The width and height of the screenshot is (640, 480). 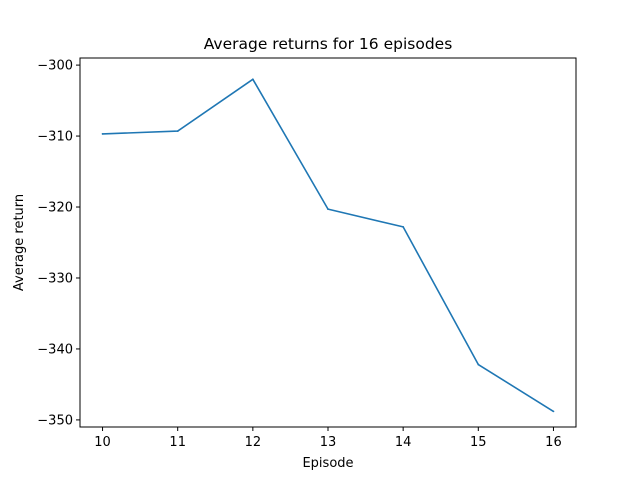 I want to click on y-tick-label: −310, so click(x=55, y=137).